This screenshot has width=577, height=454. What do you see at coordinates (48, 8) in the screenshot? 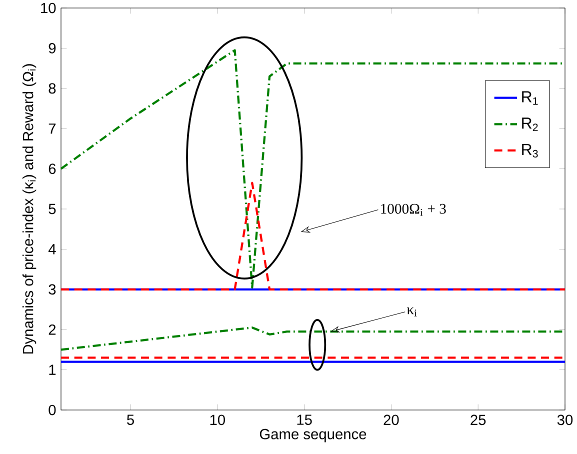
I see `y-tick-label: 10` at bounding box center [48, 8].